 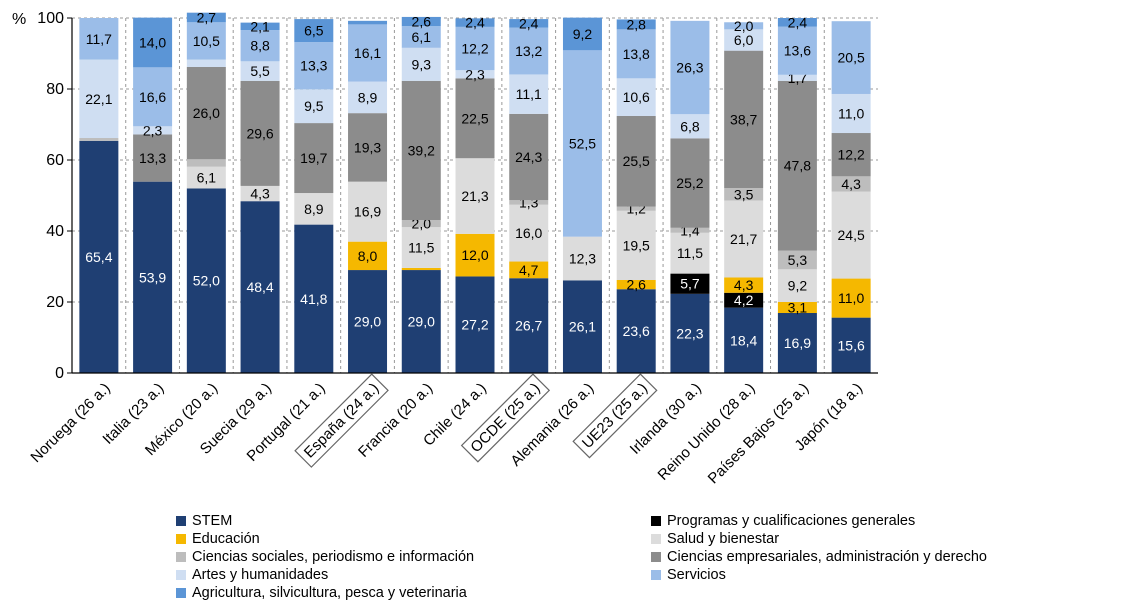 I want to click on data-label: 4,7, so click(x=529, y=270).